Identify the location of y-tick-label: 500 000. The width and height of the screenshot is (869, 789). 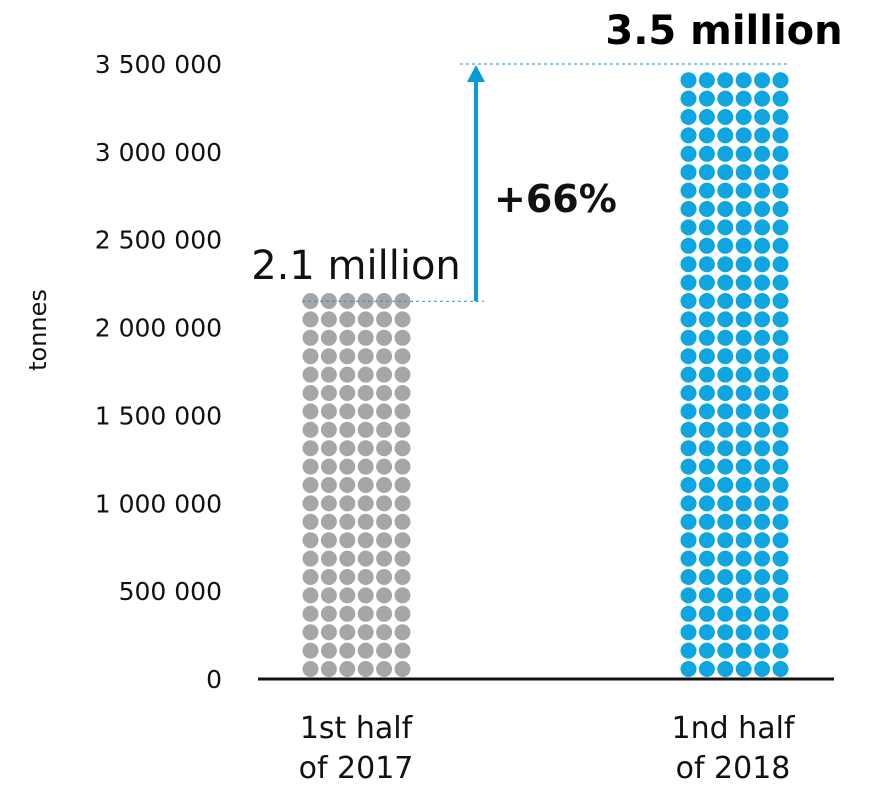
(170, 591).